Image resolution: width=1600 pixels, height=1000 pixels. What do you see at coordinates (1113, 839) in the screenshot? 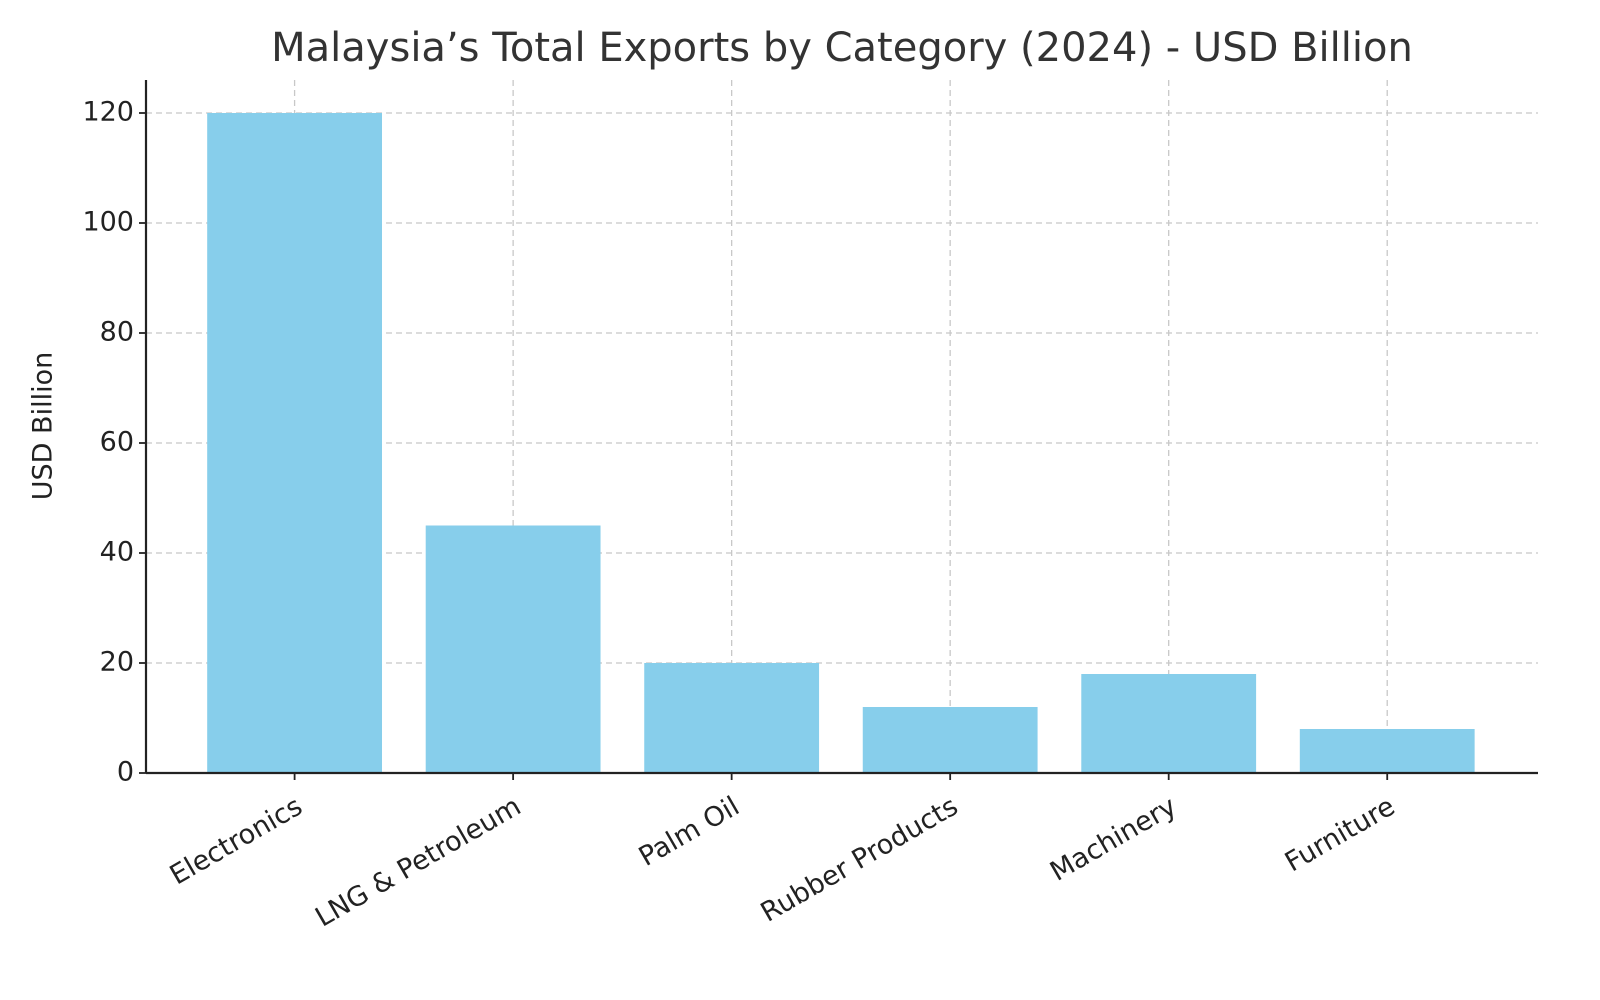
I see `x-tick-label: Machinery` at bounding box center [1113, 839].